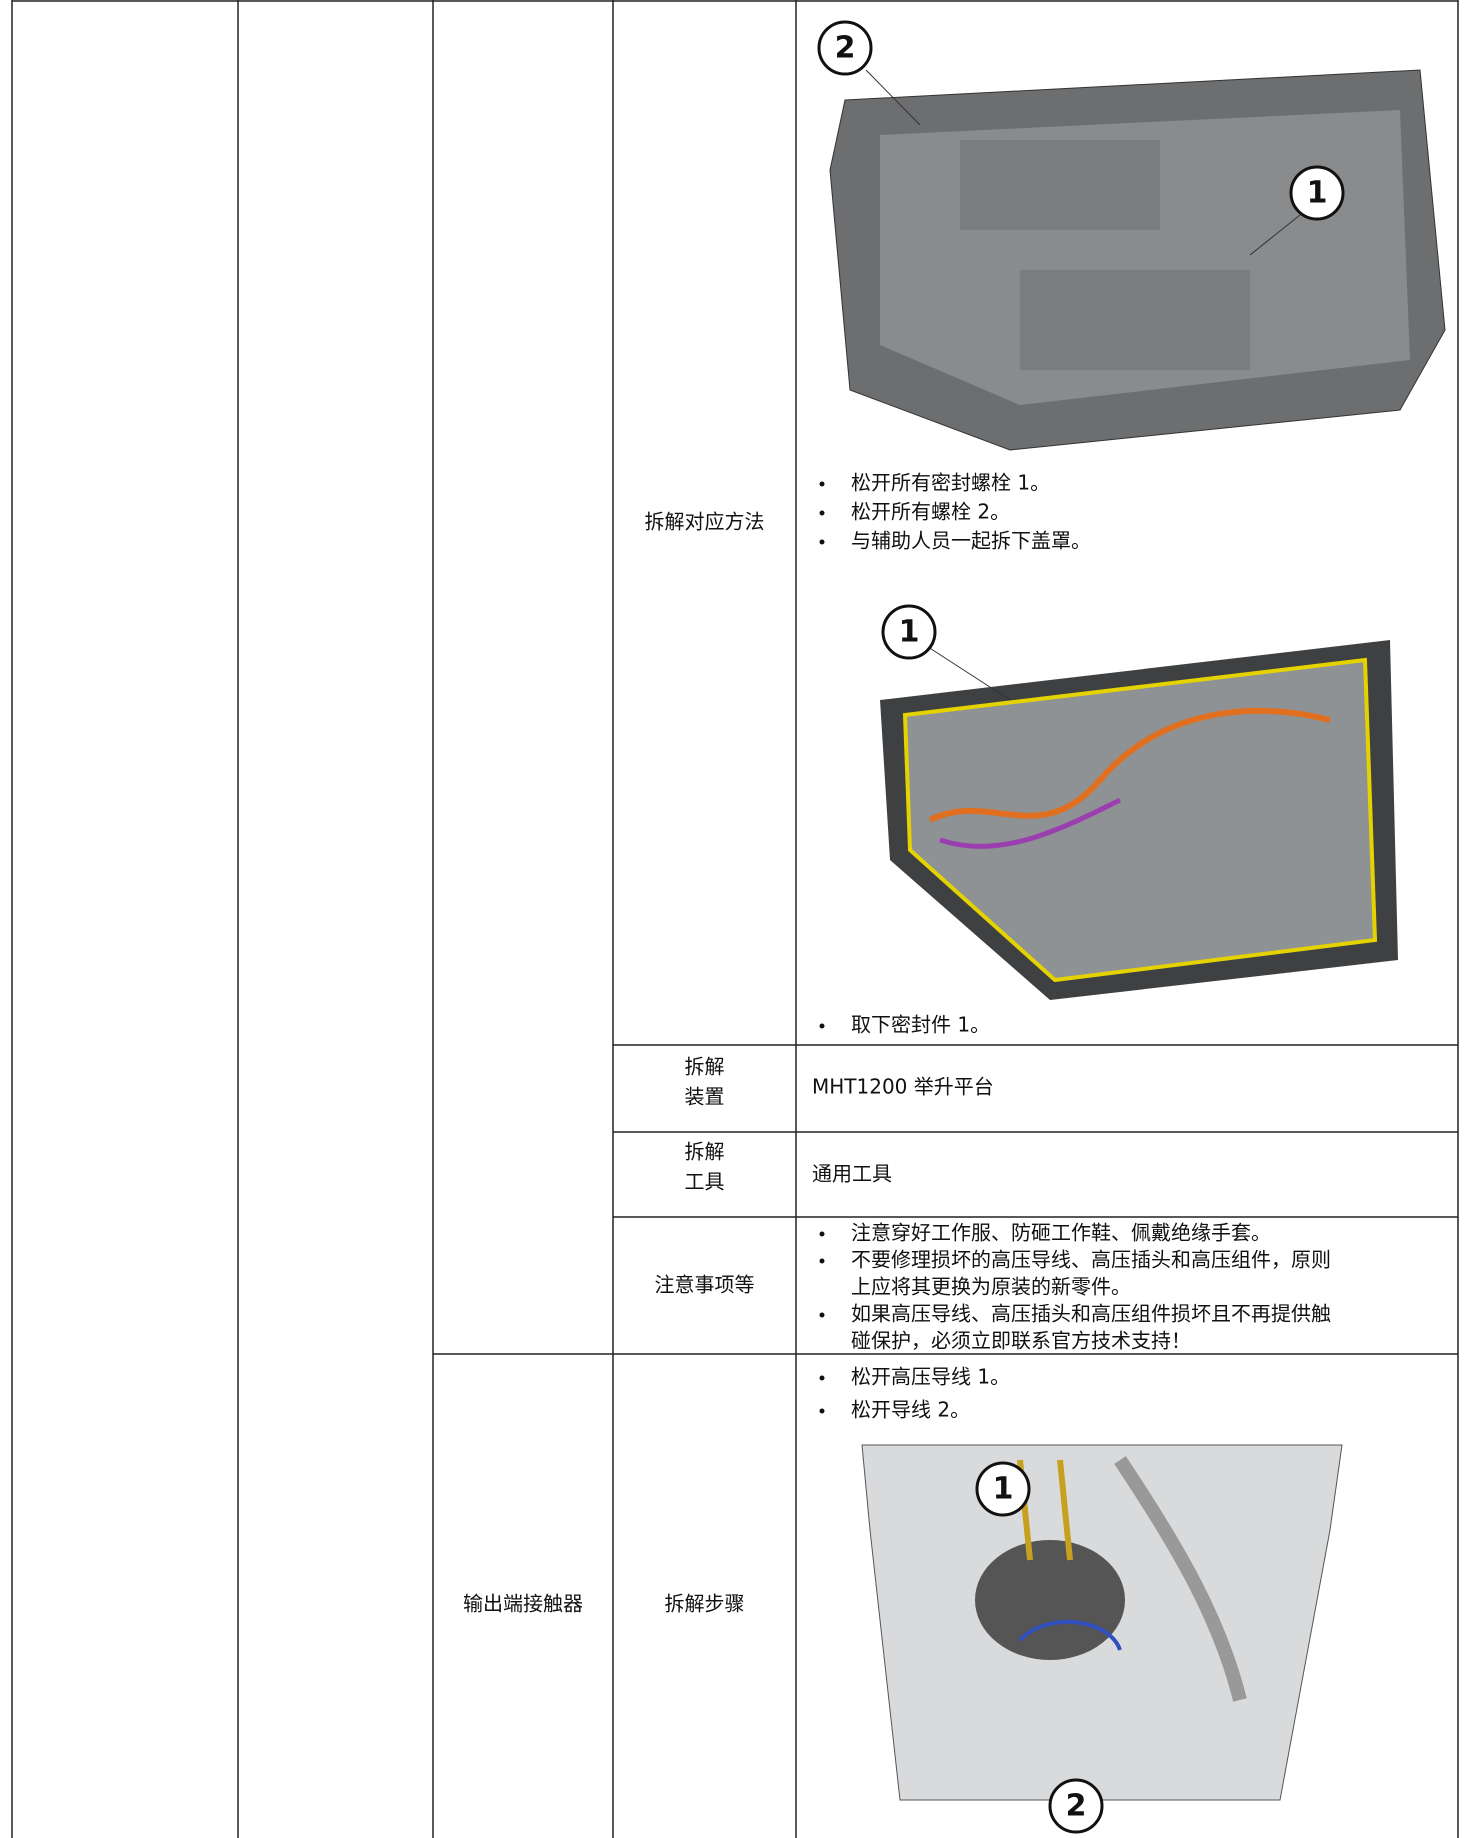 The image size is (1468, 1838). What do you see at coordinates (1091, 1260) in the screenshot?
I see `list-item: 不要修理损坏的高压导线、高压插头和高压组件，原则` at bounding box center [1091, 1260].